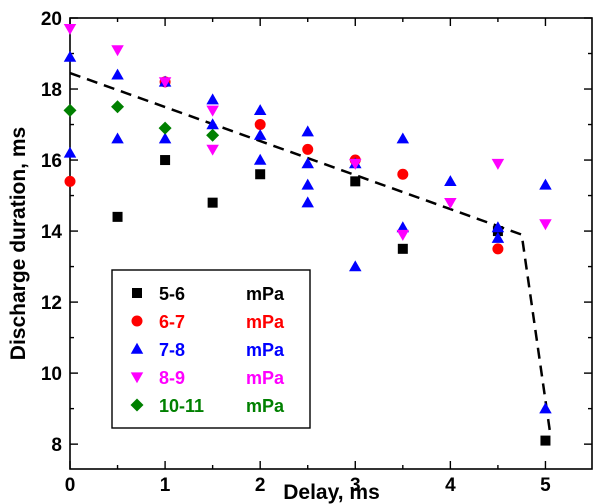  What do you see at coordinates (331, 492) in the screenshot?
I see `x-axis-title: Delay, ms` at bounding box center [331, 492].